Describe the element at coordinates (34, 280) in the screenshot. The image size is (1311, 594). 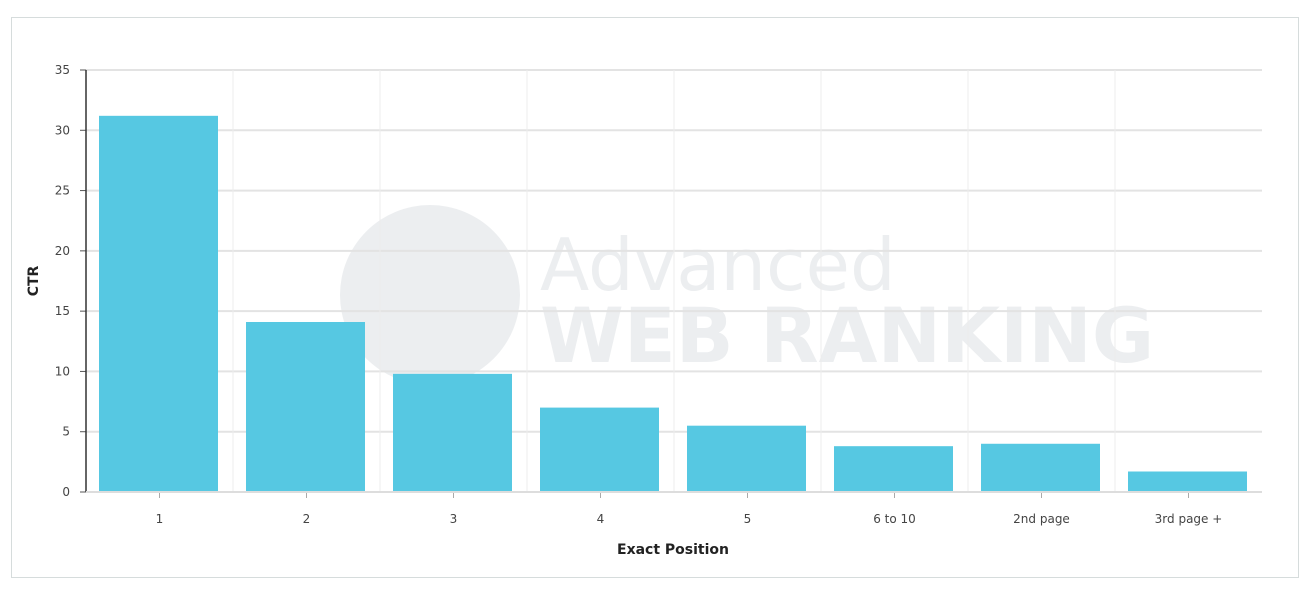
I see `y-axis-label: CTR` at that location.